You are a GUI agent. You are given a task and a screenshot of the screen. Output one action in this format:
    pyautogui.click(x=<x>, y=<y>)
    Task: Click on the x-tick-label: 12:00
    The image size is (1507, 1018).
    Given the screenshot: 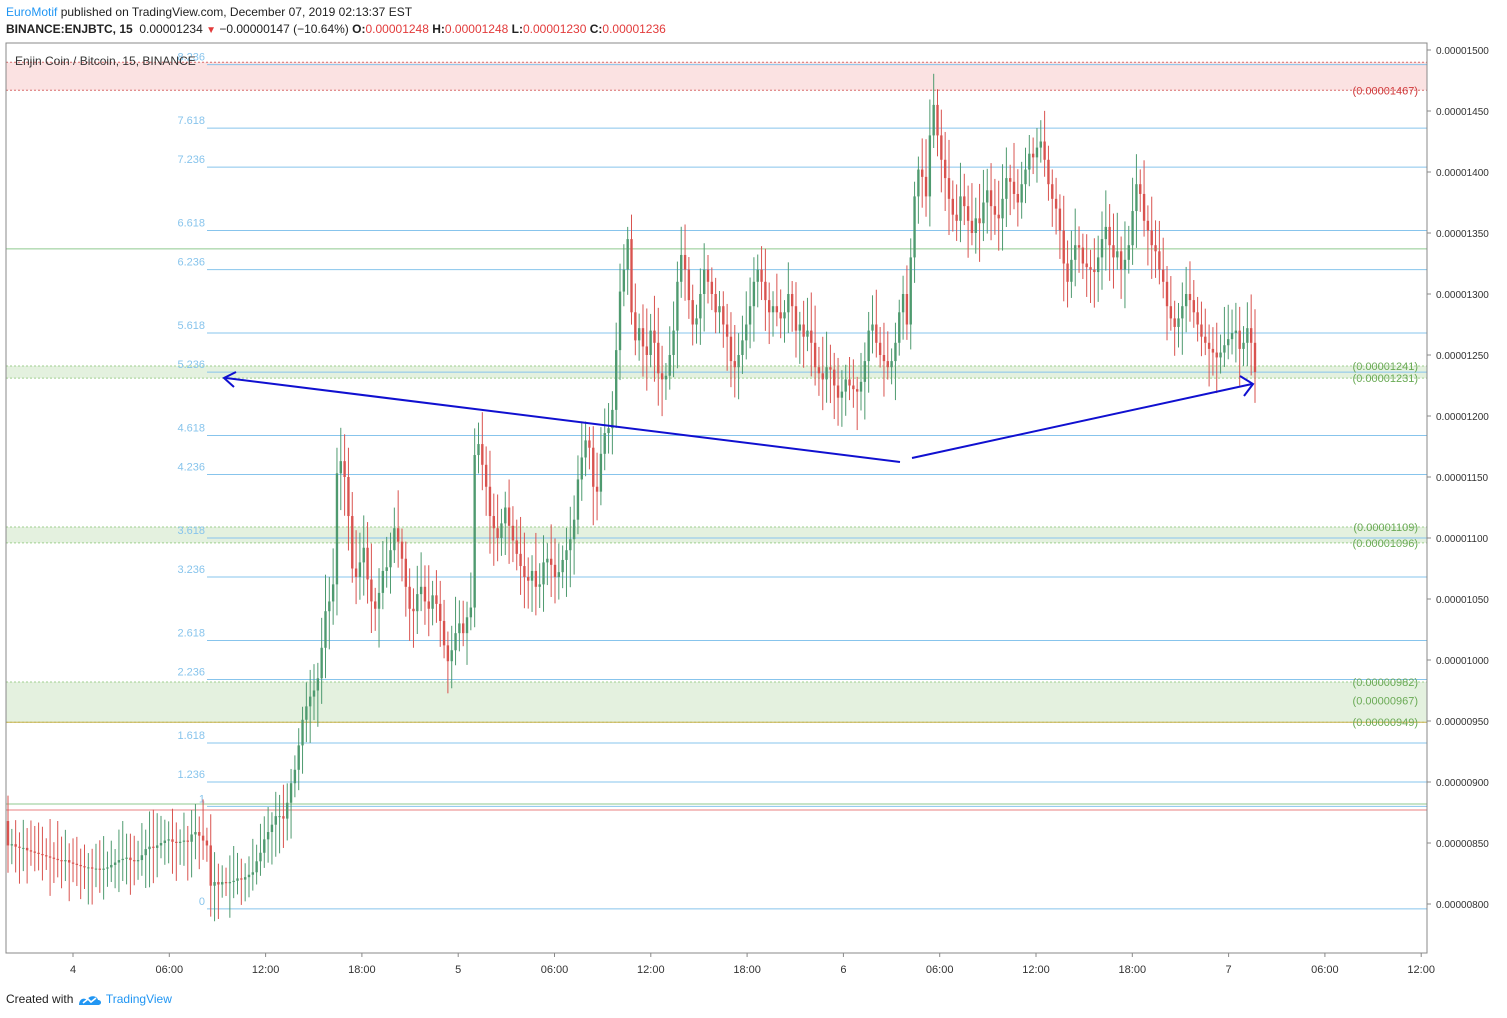 What is the action you would take?
    pyautogui.click(x=1036, y=970)
    